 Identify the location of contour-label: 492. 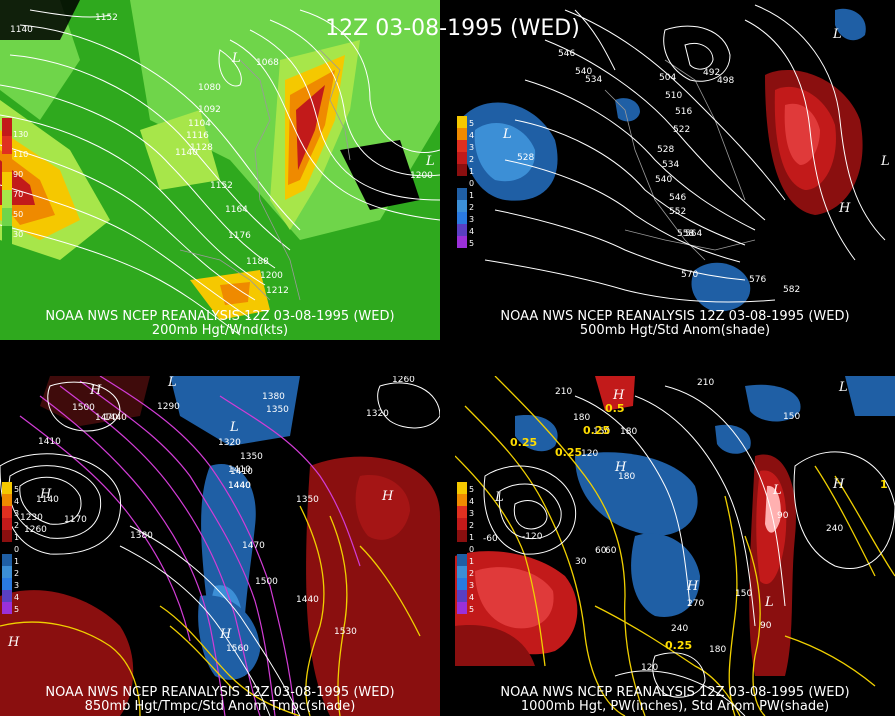
(711, 73).